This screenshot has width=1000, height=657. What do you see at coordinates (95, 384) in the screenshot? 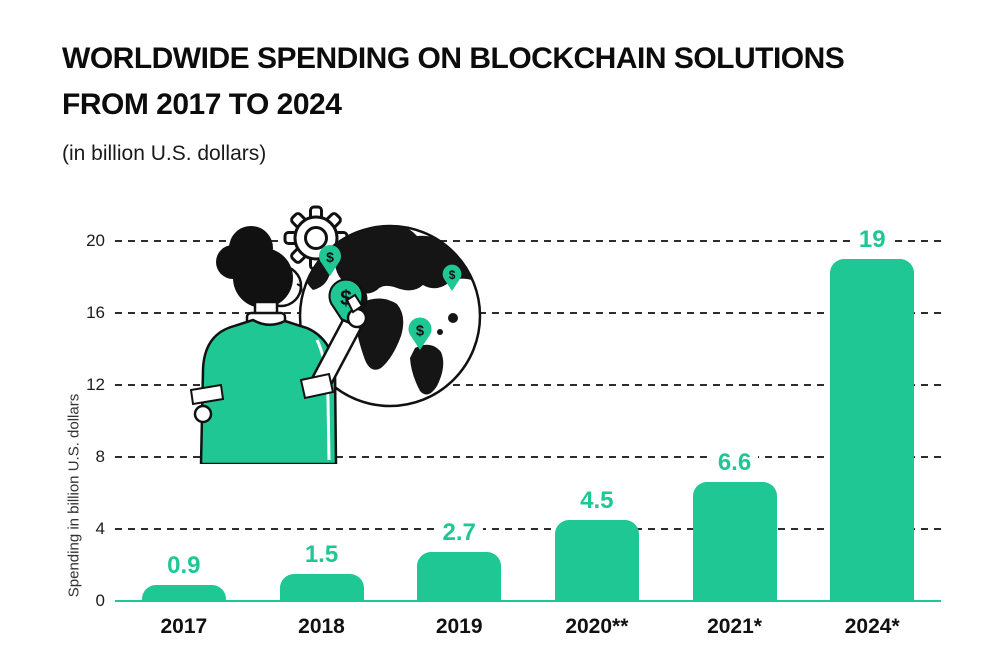
I see `y-tick-12: 12` at bounding box center [95, 384].